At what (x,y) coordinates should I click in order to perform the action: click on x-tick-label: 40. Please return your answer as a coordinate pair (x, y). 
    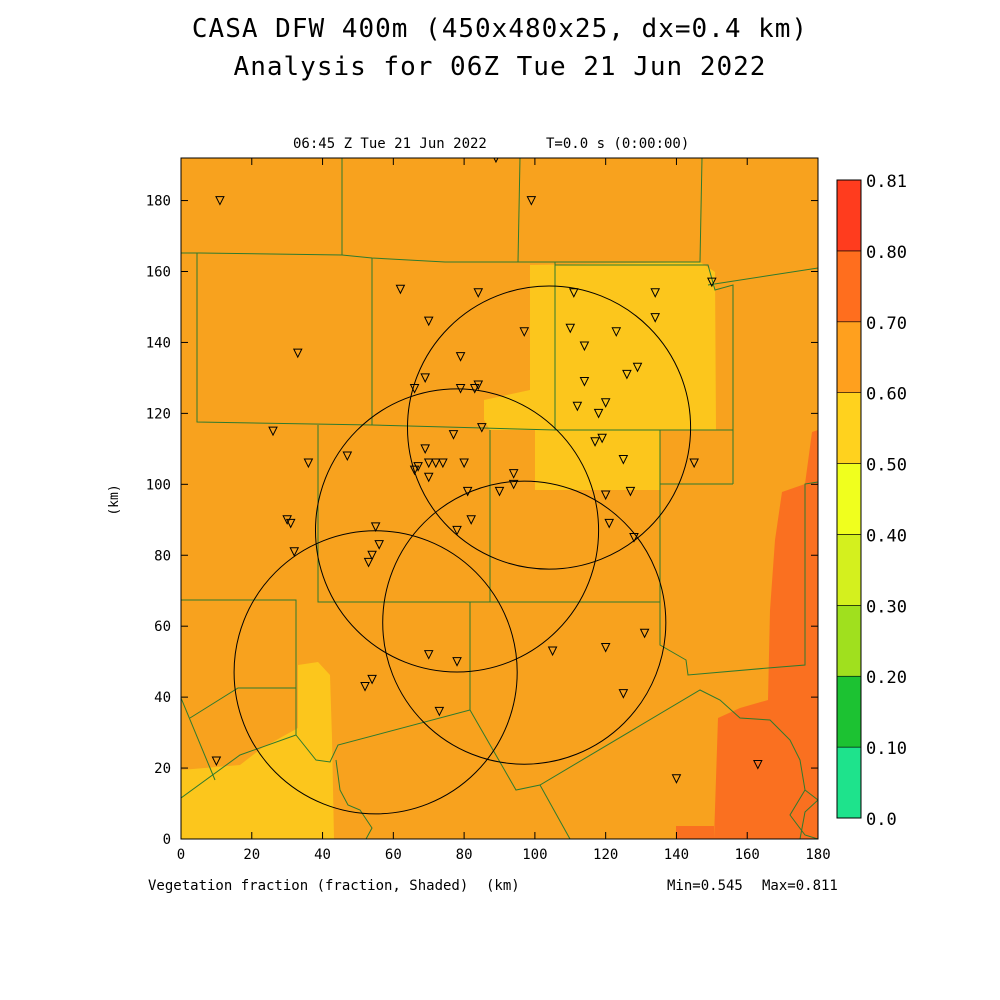
    Looking at the image, I should click on (322, 855).